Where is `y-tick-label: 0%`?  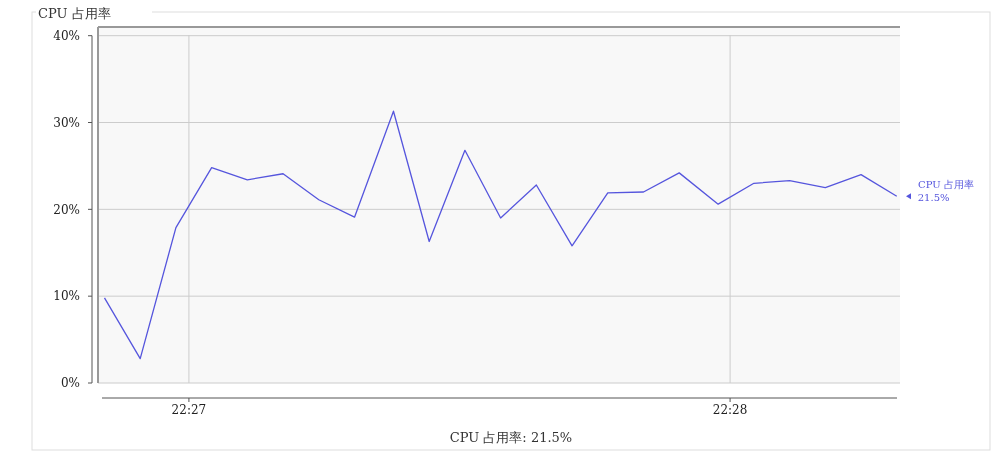
y-tick-label: 0% is located at coordinates (70, 383).